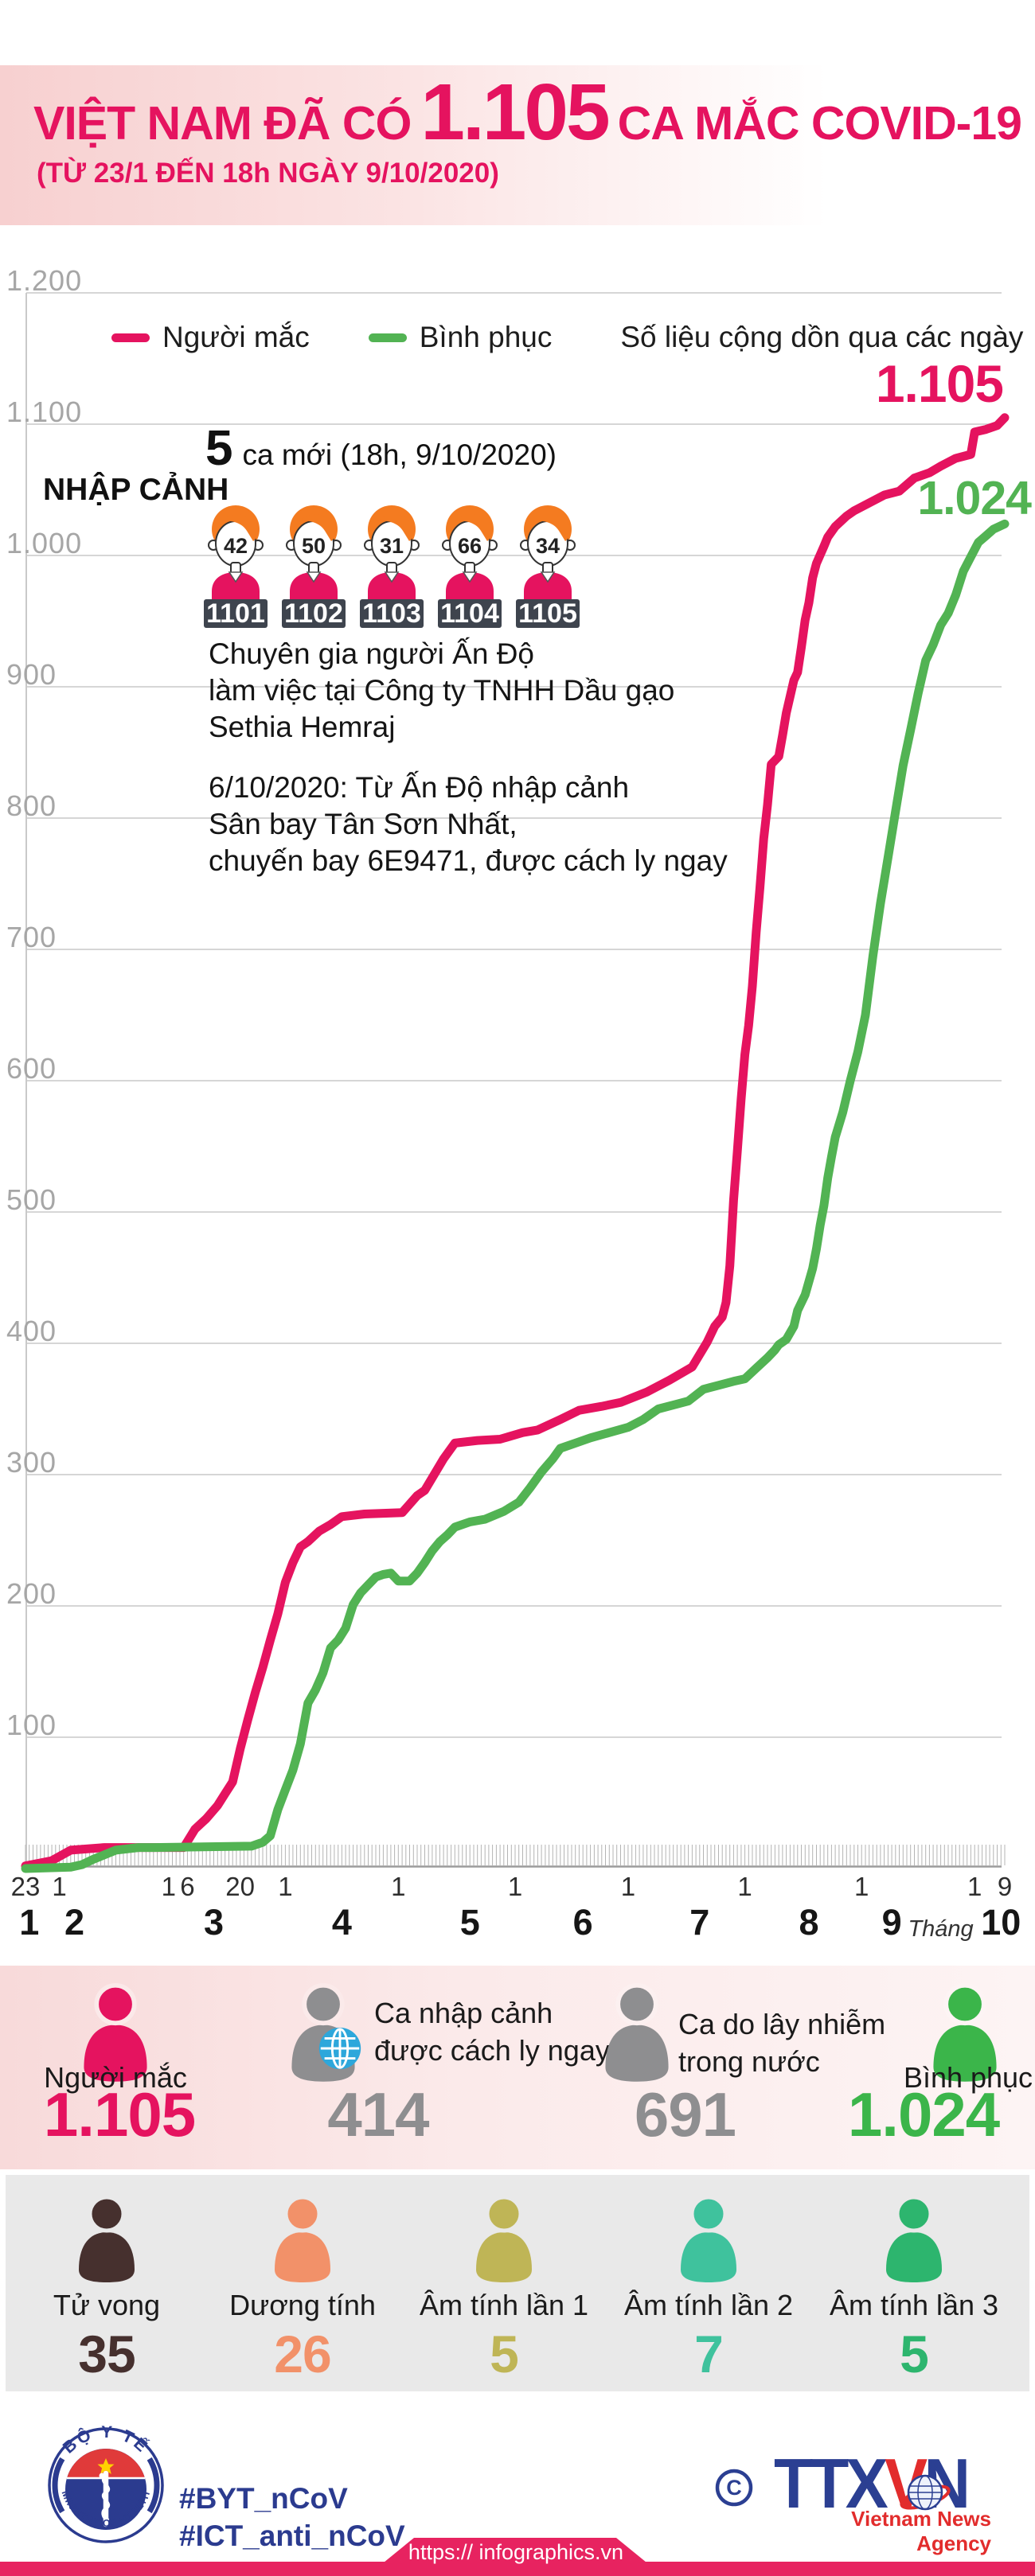  I want to click on legend-infected-dash-icon, so click(130, 337).